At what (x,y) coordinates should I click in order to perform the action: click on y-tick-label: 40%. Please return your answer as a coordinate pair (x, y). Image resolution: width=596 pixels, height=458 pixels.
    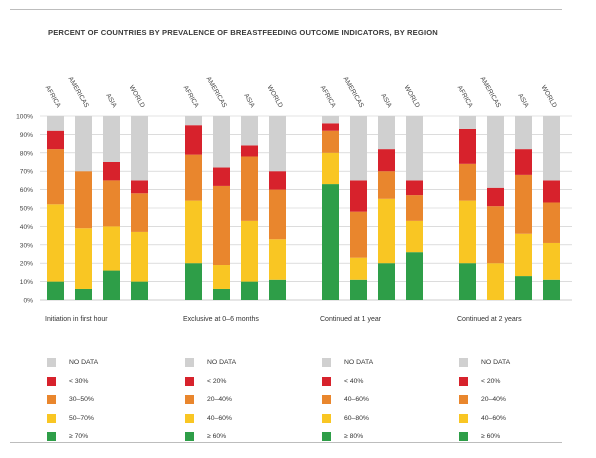
    Looking at the image, I should click on (26, 227).